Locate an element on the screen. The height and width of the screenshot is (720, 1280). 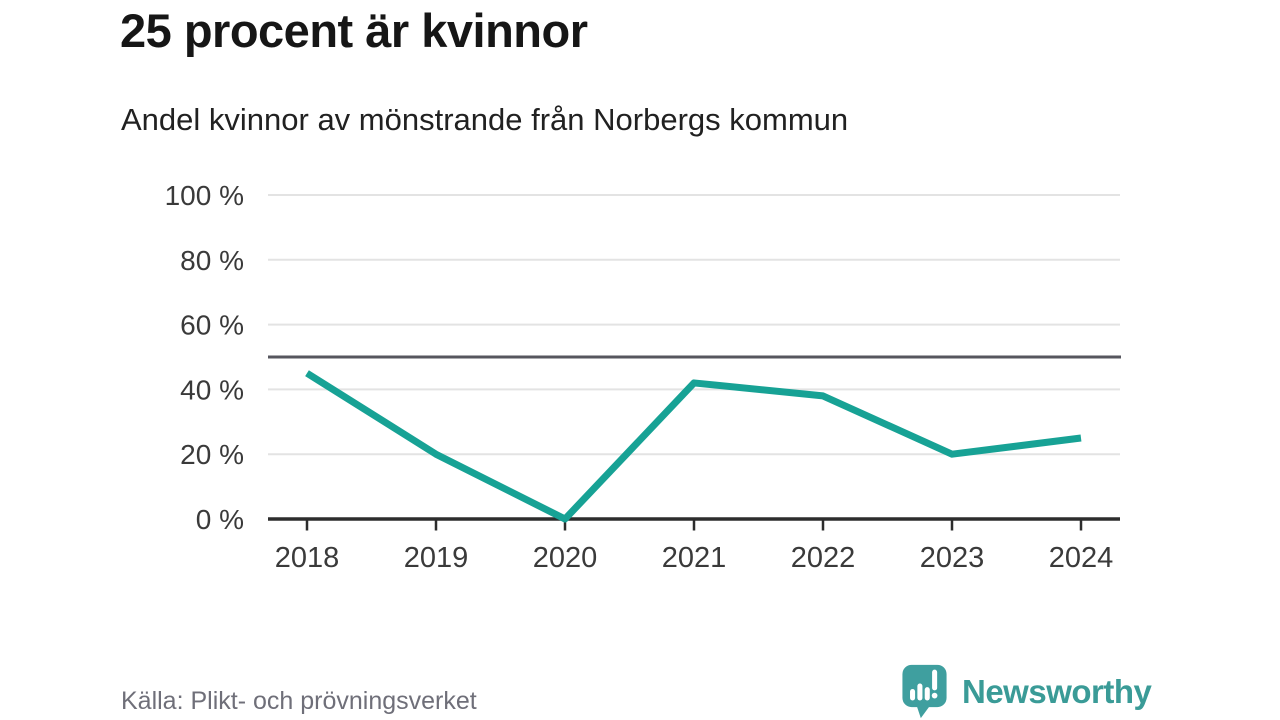
source-note: Källa: Plikt- och prövningsverket is located at coordinates (299, 701).